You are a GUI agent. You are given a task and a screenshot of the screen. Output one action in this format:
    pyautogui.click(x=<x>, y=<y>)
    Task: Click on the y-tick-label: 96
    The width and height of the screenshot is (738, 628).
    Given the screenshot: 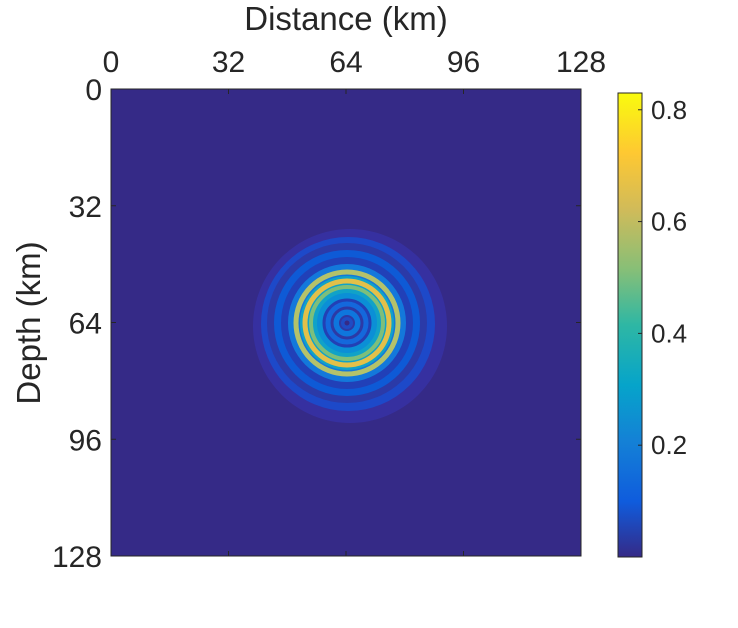 What is the action you would take?
    pyautogui.click(x=85, y=440)
    